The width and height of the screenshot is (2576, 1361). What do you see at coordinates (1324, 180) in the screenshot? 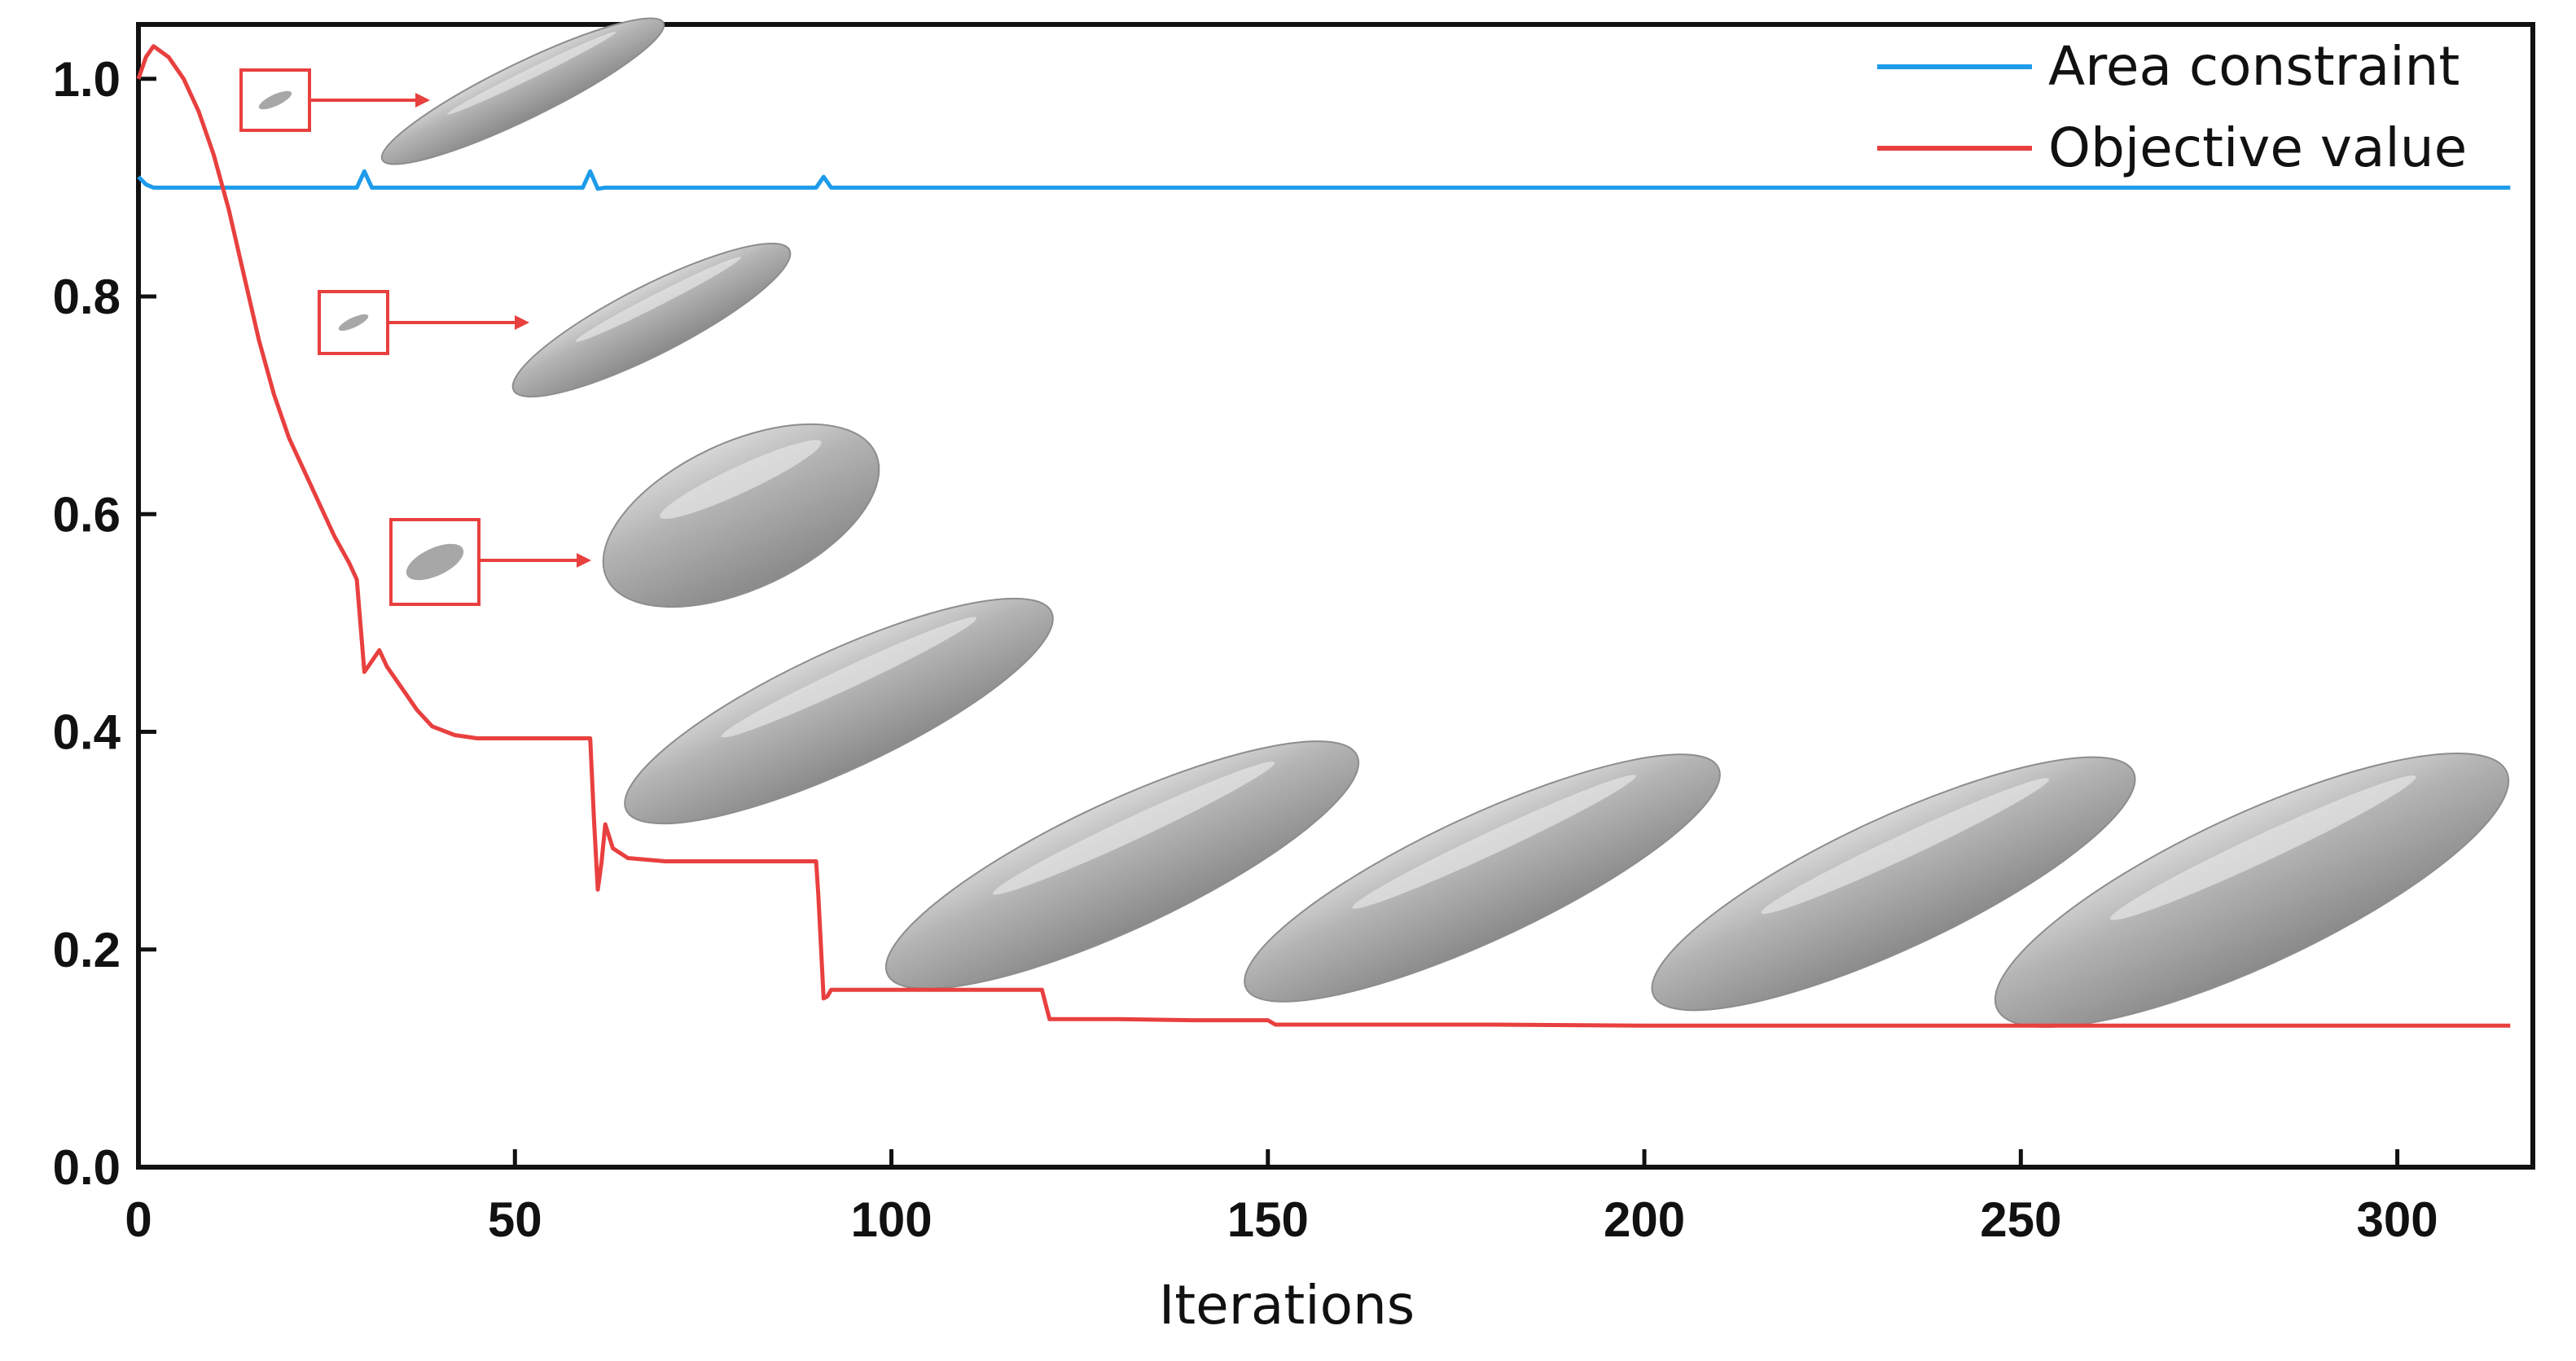
I see `series-line-area-constraint` at bounding box center [1324, 180].